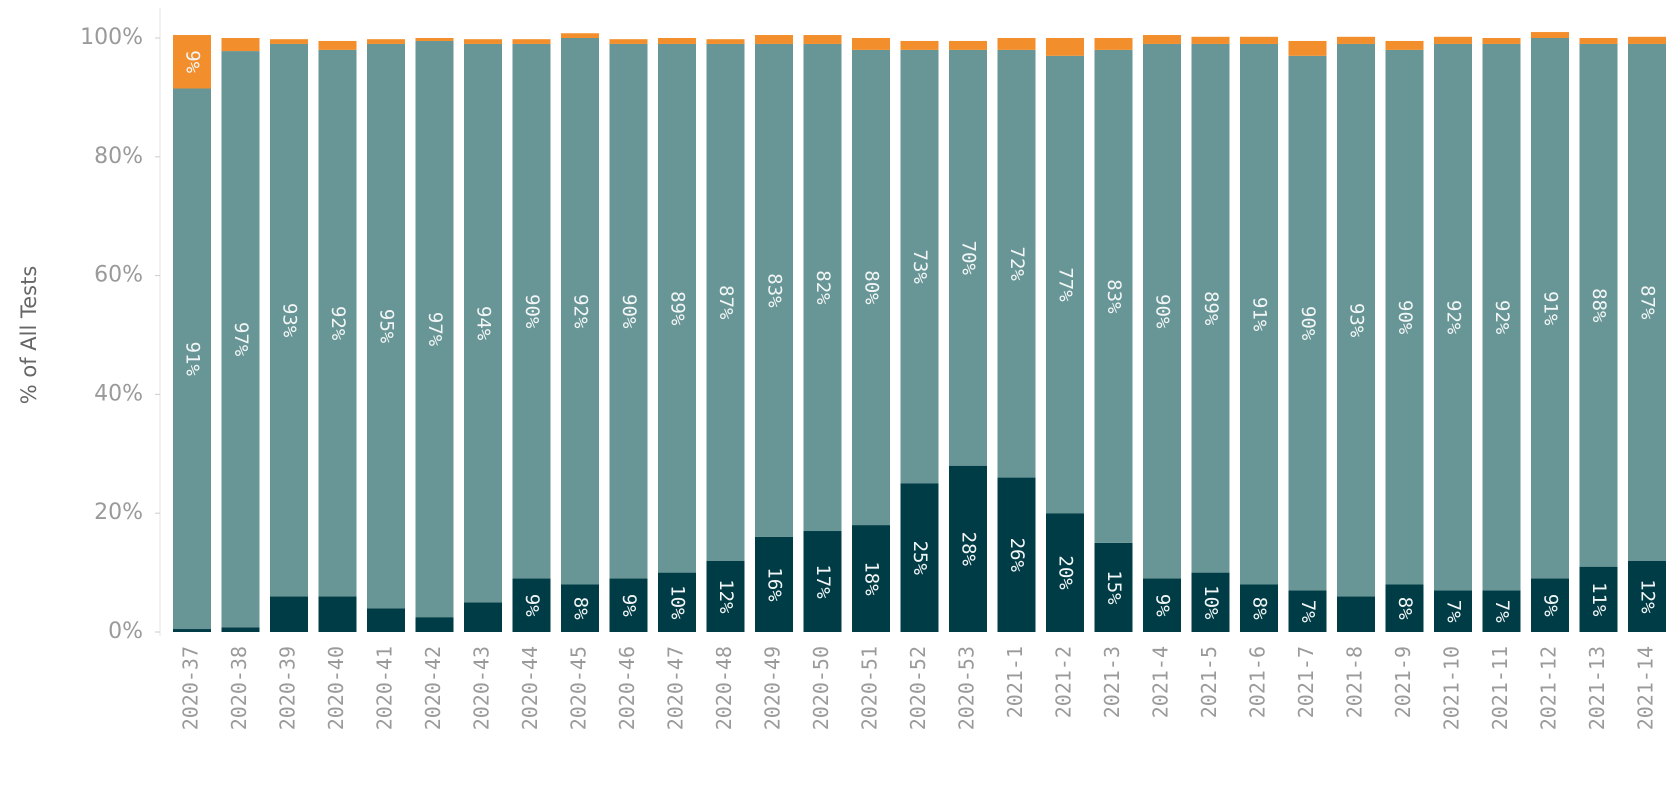 The width and height of the screenshot is (1668, 802). I want to click on x-tick-label: 2021-11, so click(1500, 688).